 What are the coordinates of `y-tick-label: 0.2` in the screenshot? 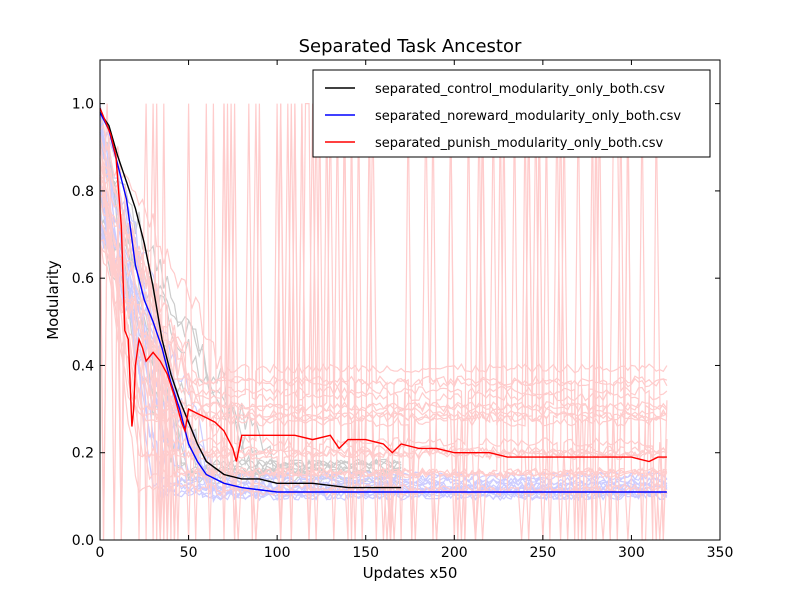 It's located at (83, 454).